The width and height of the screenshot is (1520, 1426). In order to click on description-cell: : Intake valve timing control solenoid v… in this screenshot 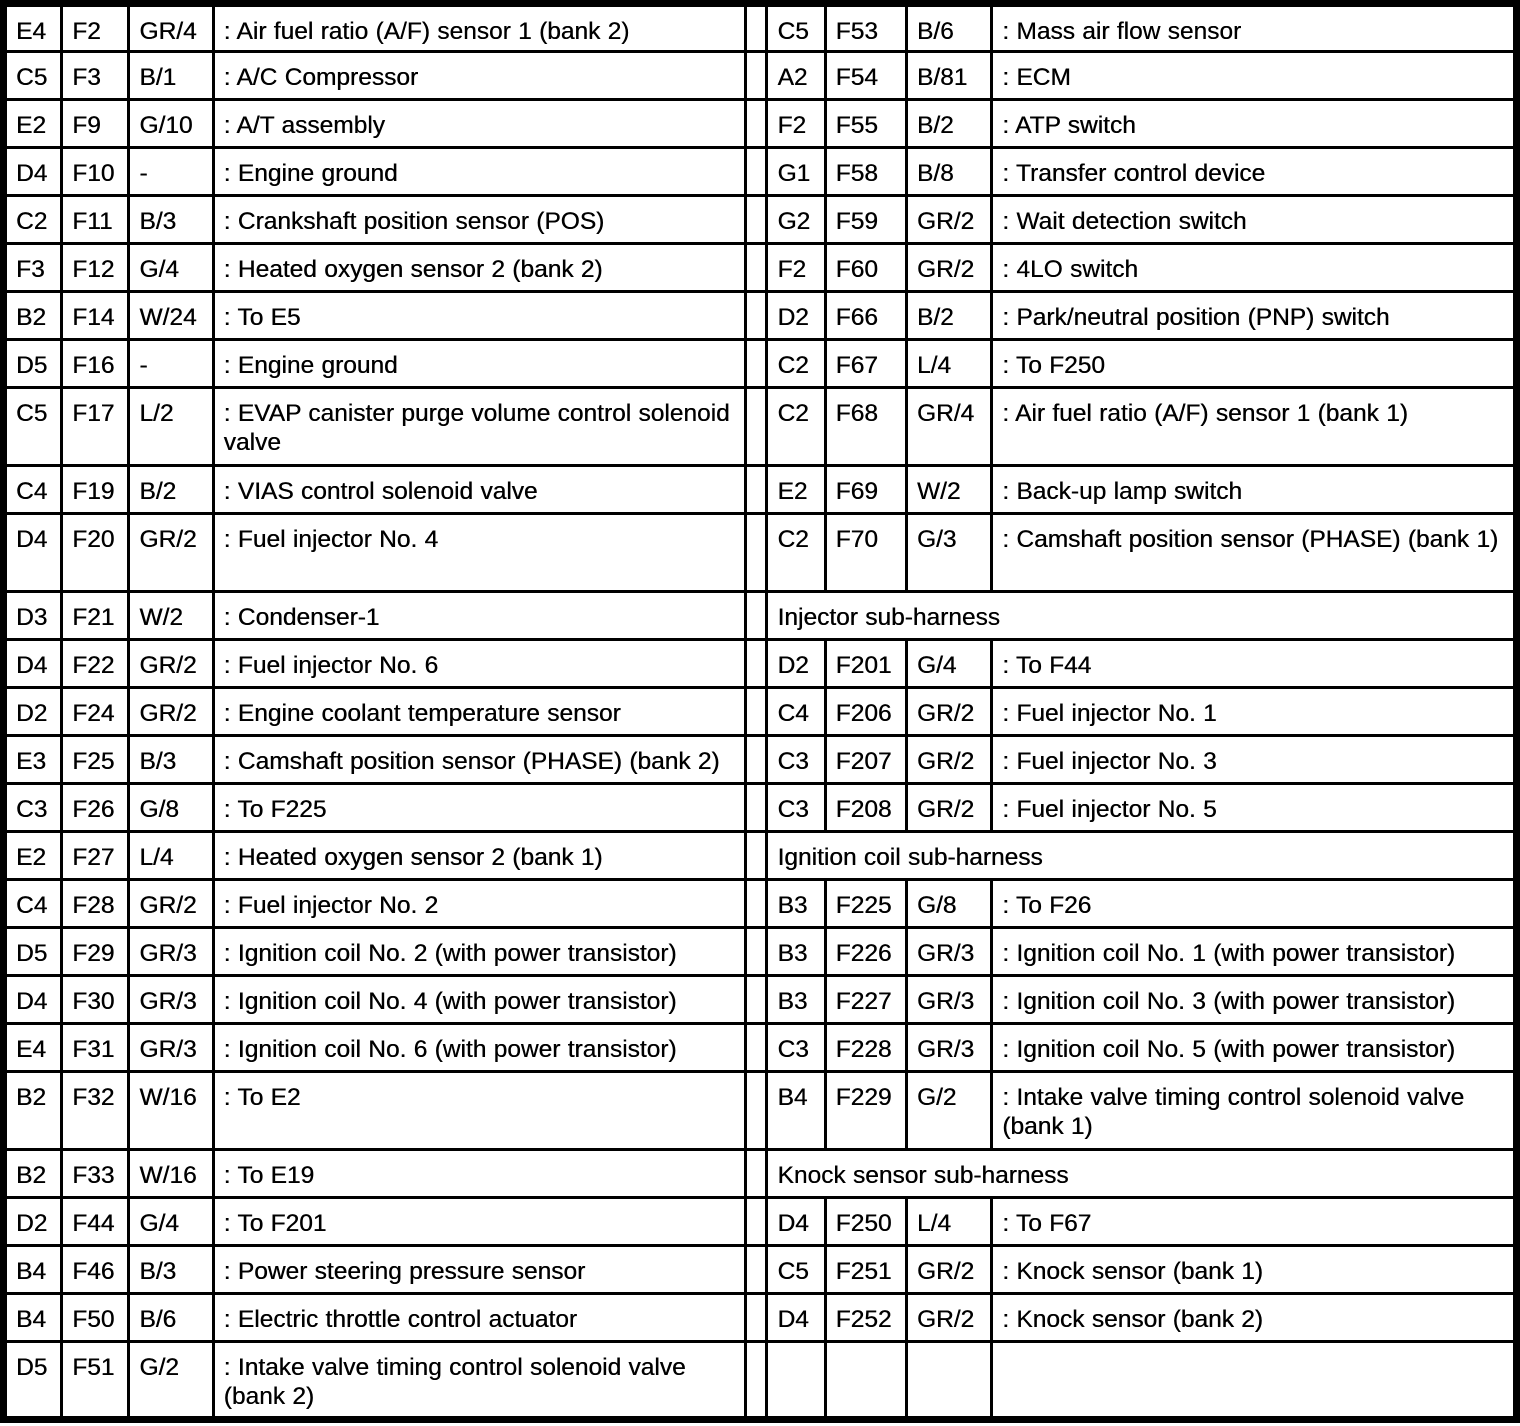, I will do `click(1254, 1110)`.